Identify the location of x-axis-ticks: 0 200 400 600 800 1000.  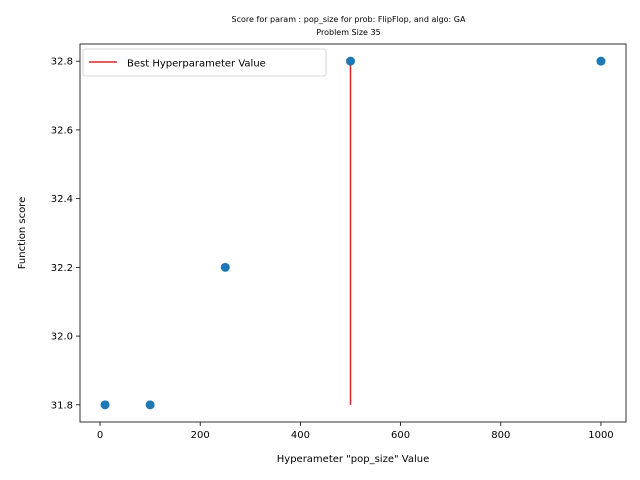
(355, 431).